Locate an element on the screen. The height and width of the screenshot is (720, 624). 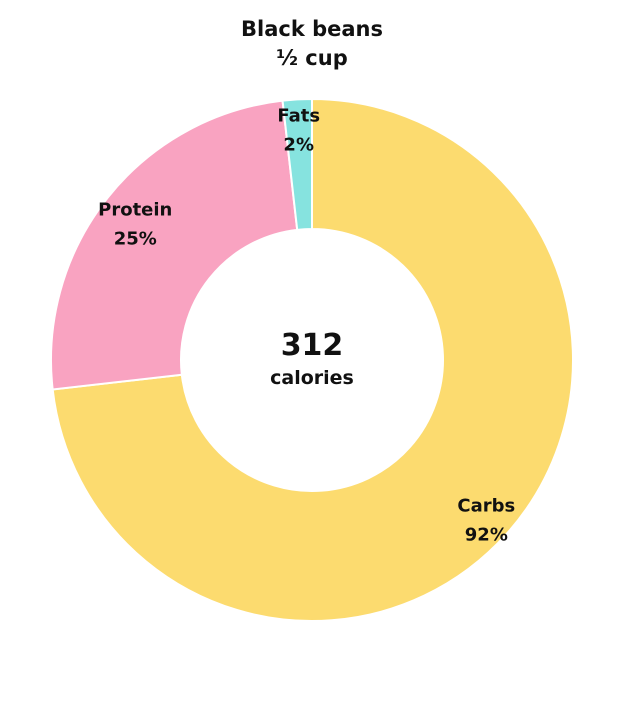
center-calorie-label: calories is located at coordinates (312, 378).